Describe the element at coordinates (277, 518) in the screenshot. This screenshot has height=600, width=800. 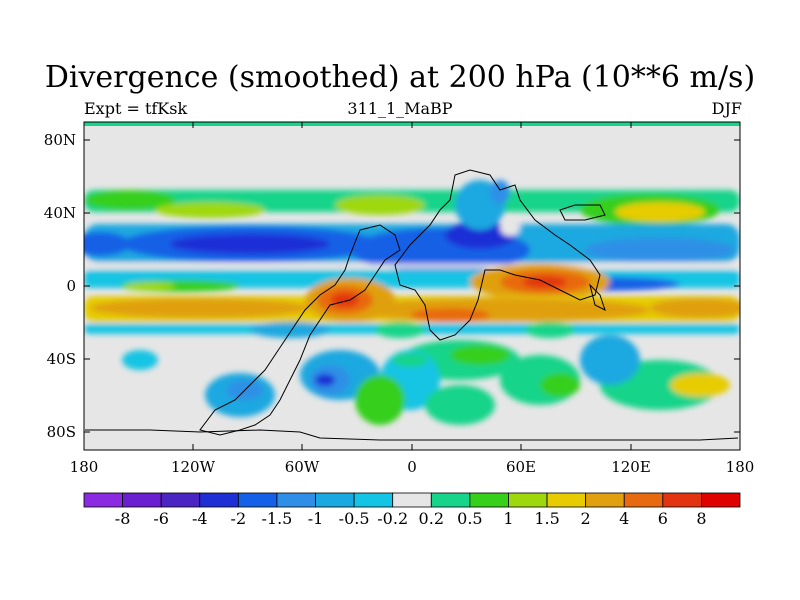
I see `colorbar-label: -1.5` at that location.